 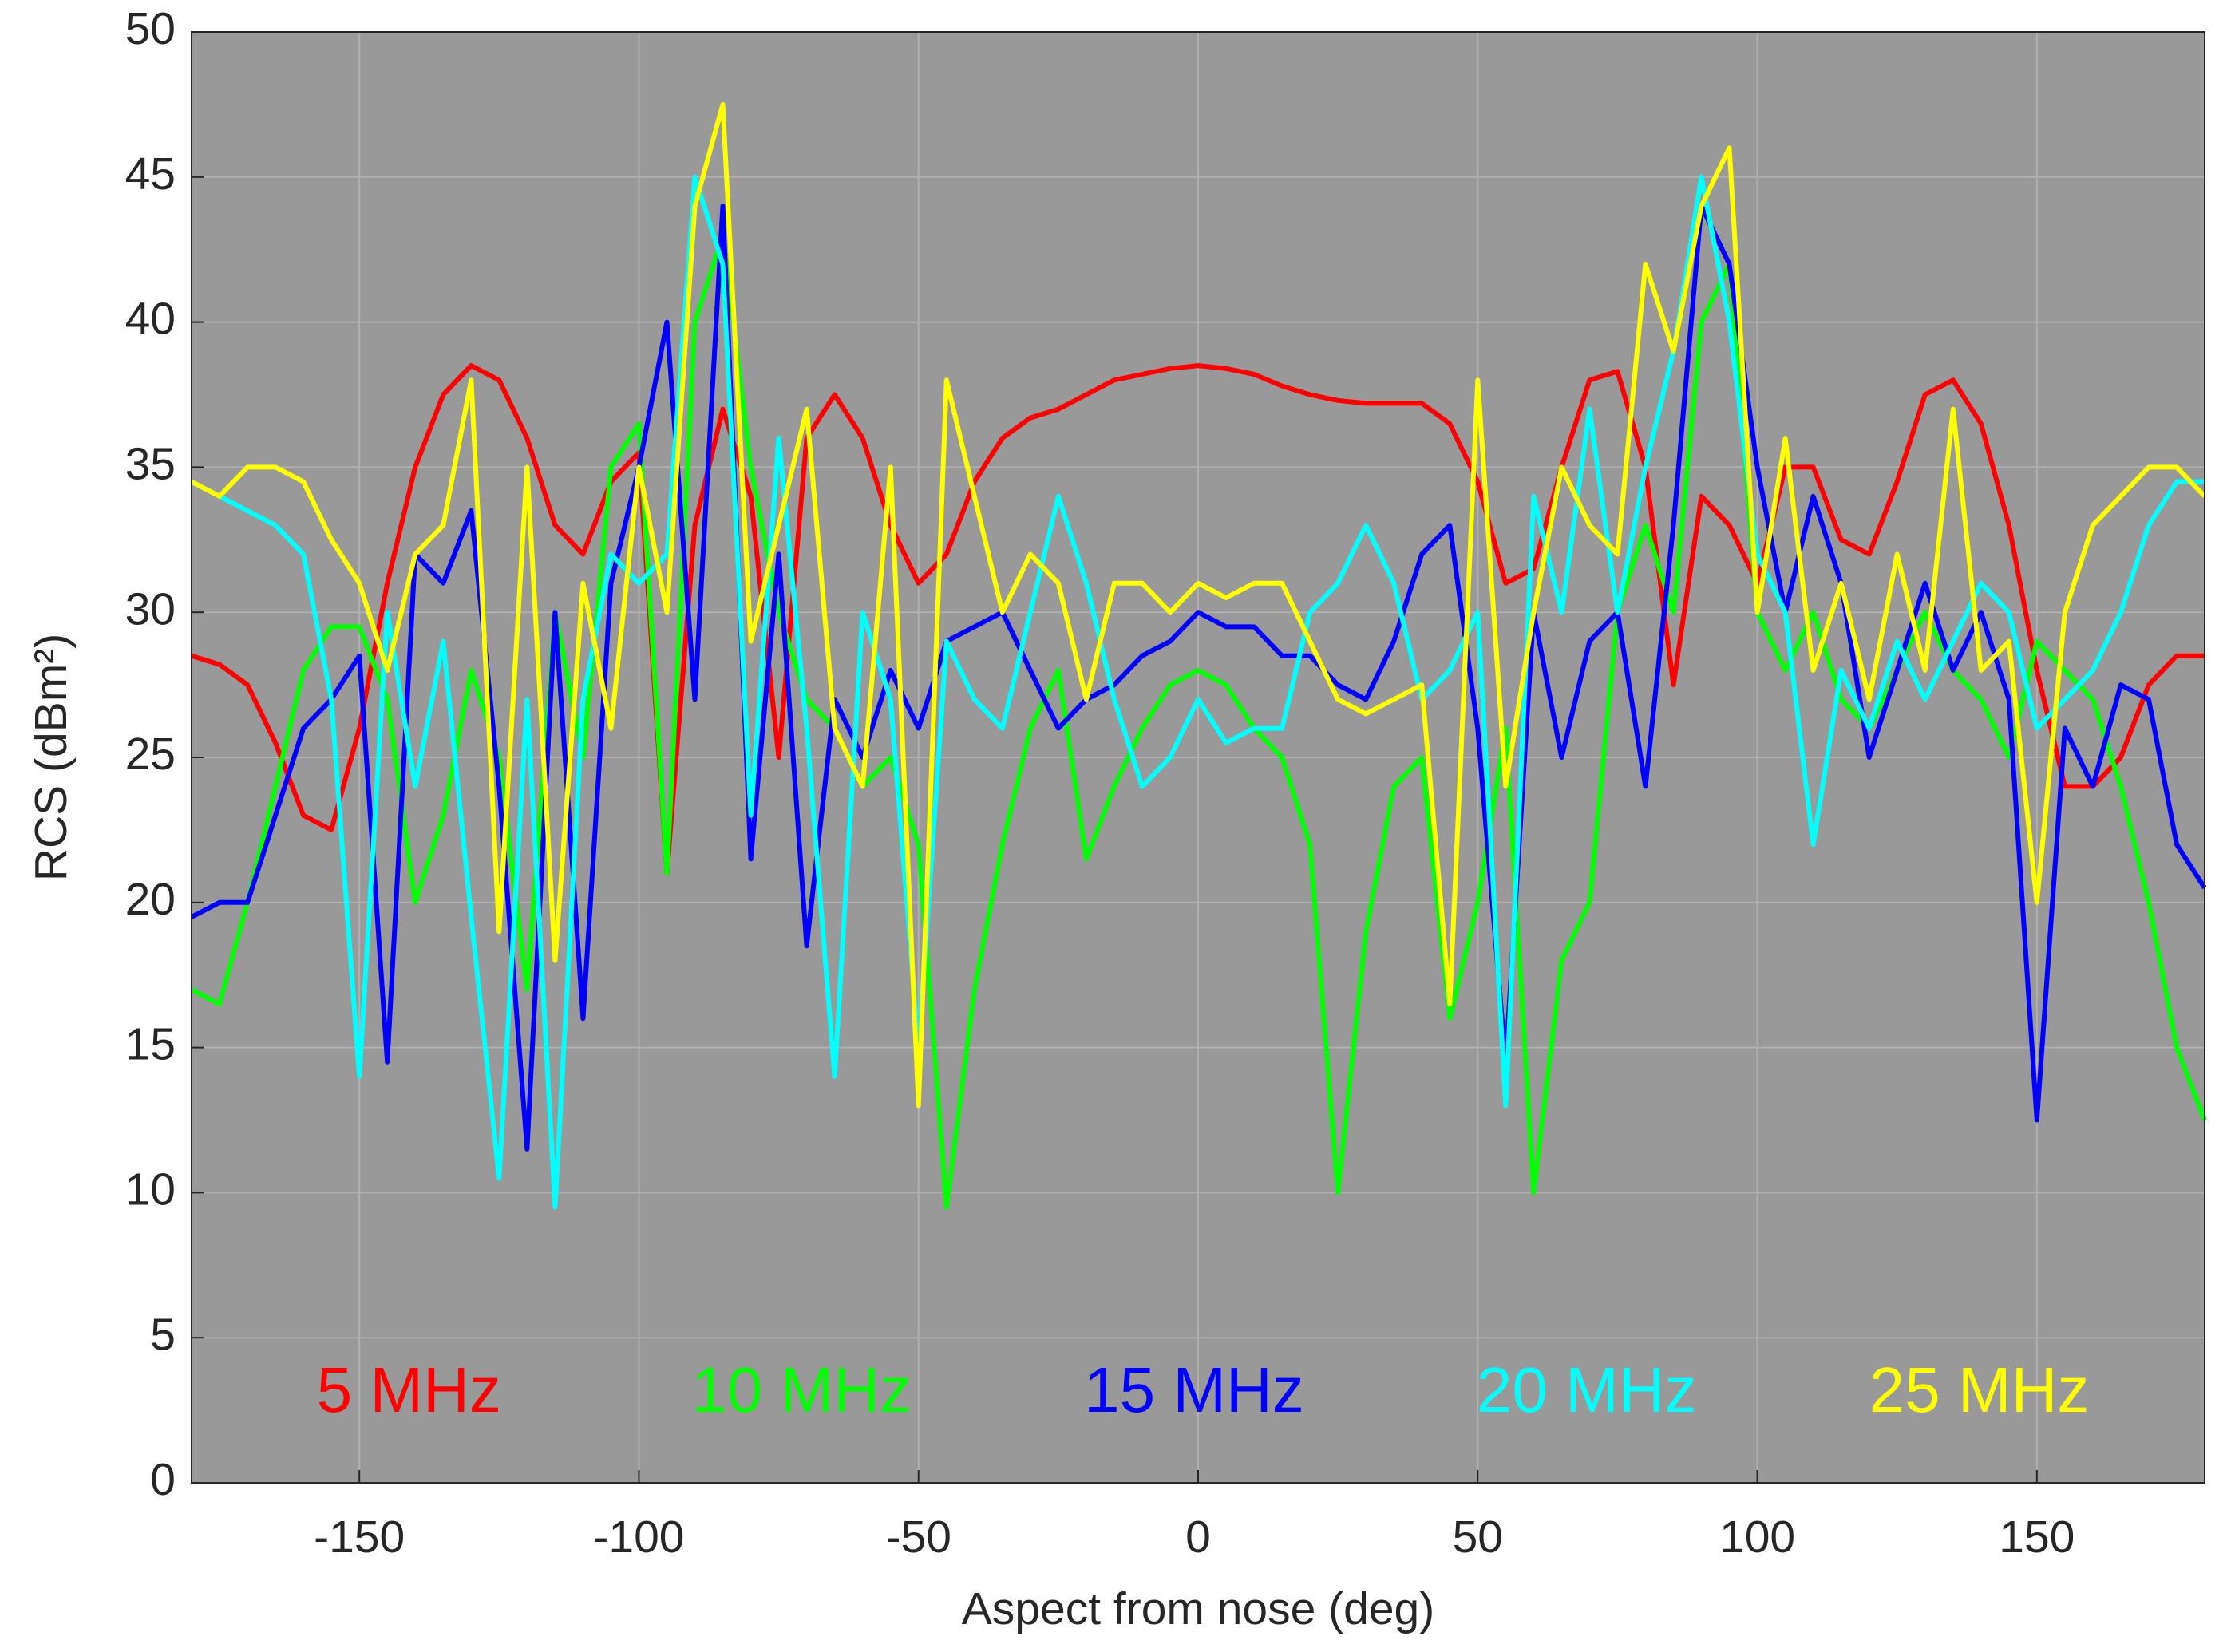 What do you see at coordinates (409, 1389) in the screenshot?
I see `legend-label: 5 MHz` at bounding box center [409, 1389].